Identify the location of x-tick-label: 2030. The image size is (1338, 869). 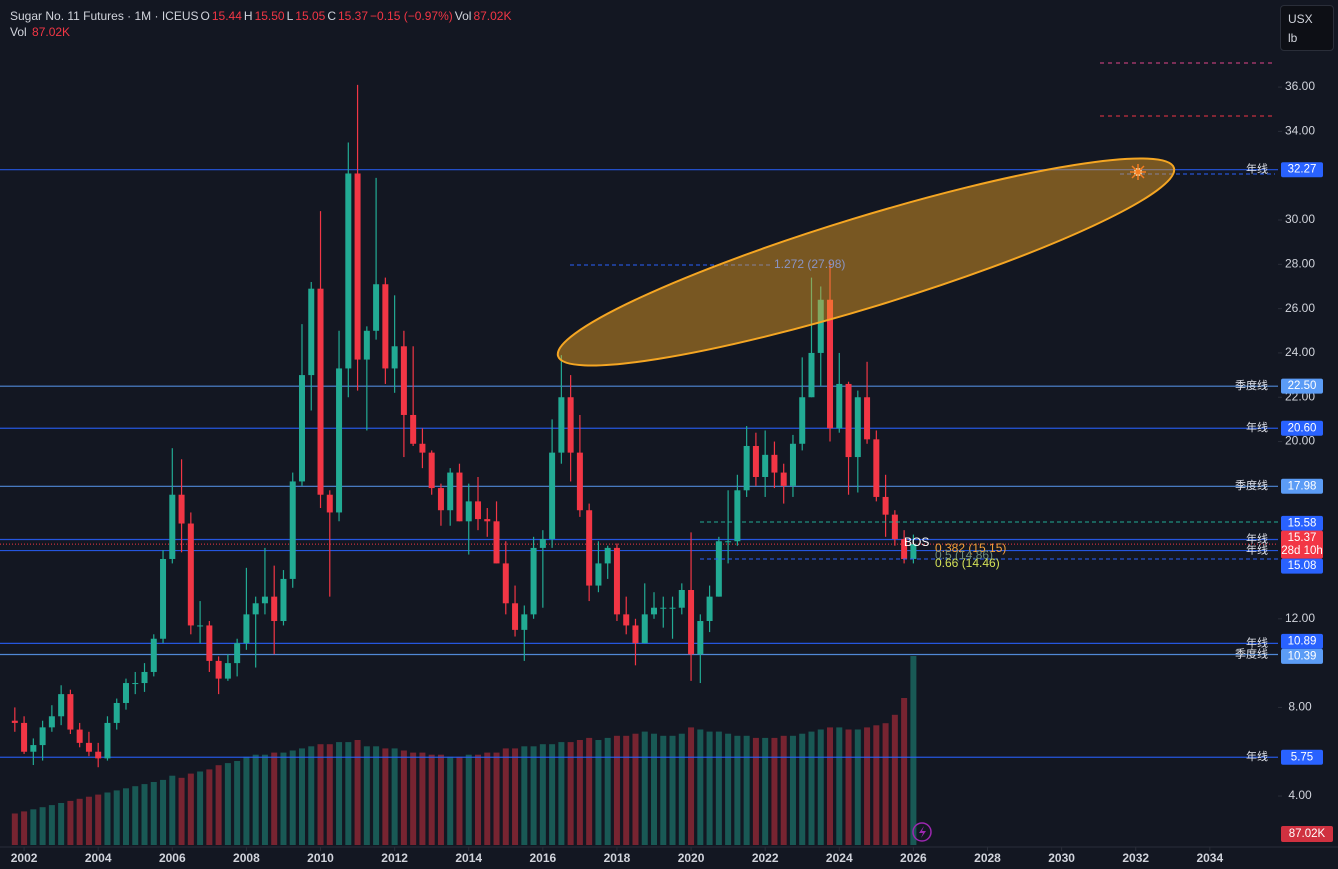
(1061, 858).